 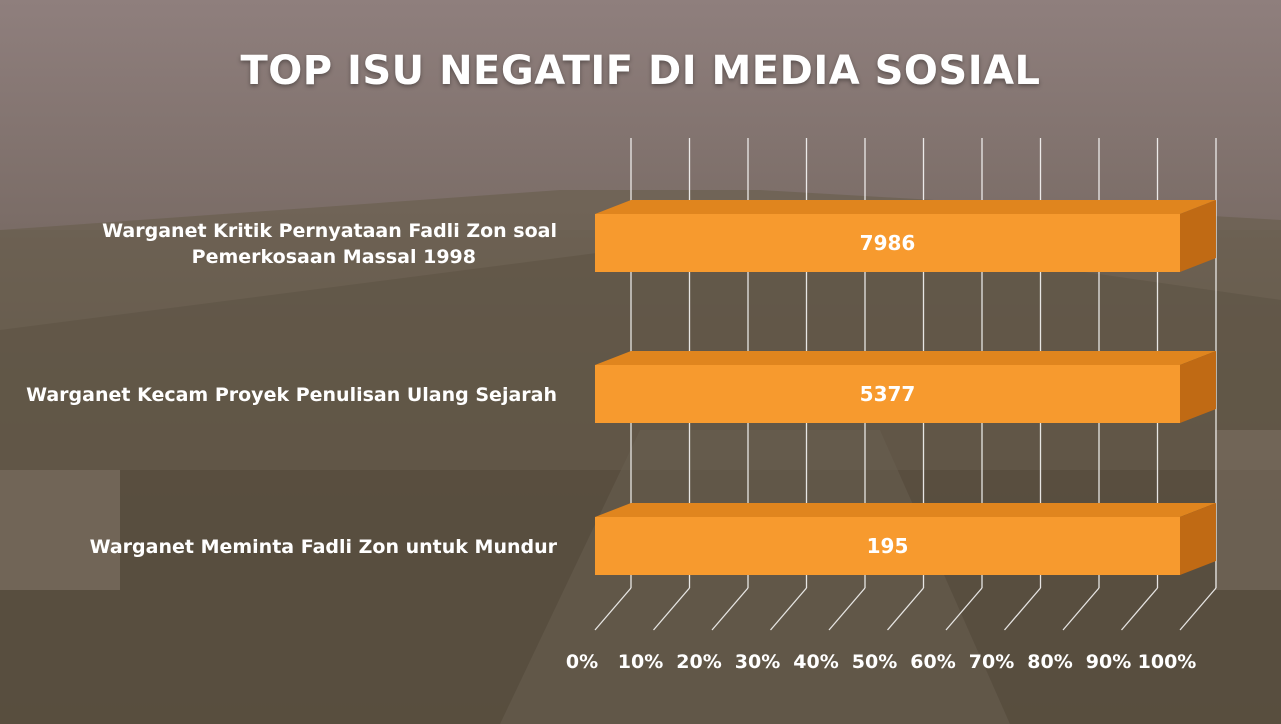 What do you see at coordinates (874, 662) in the screenshot?
I see `x-tick-label: 50%` at bounding box center [874, 662].